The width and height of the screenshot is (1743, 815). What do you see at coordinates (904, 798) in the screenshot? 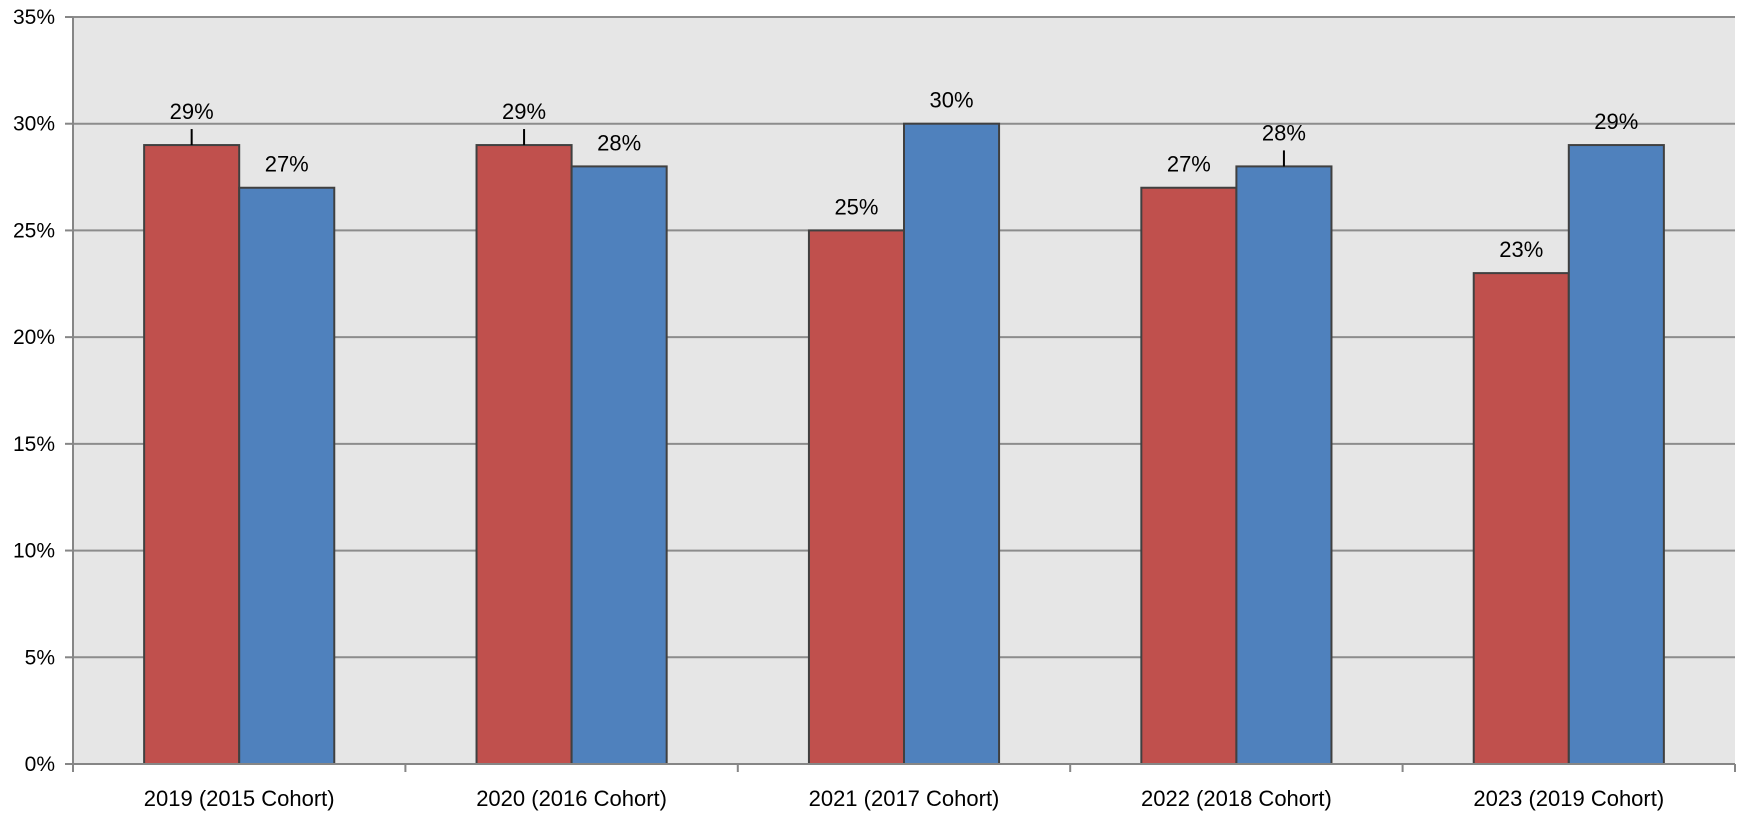
I see `x-tick-label: 2021 (2017 Cohort)` at bounding box center [904, 798].